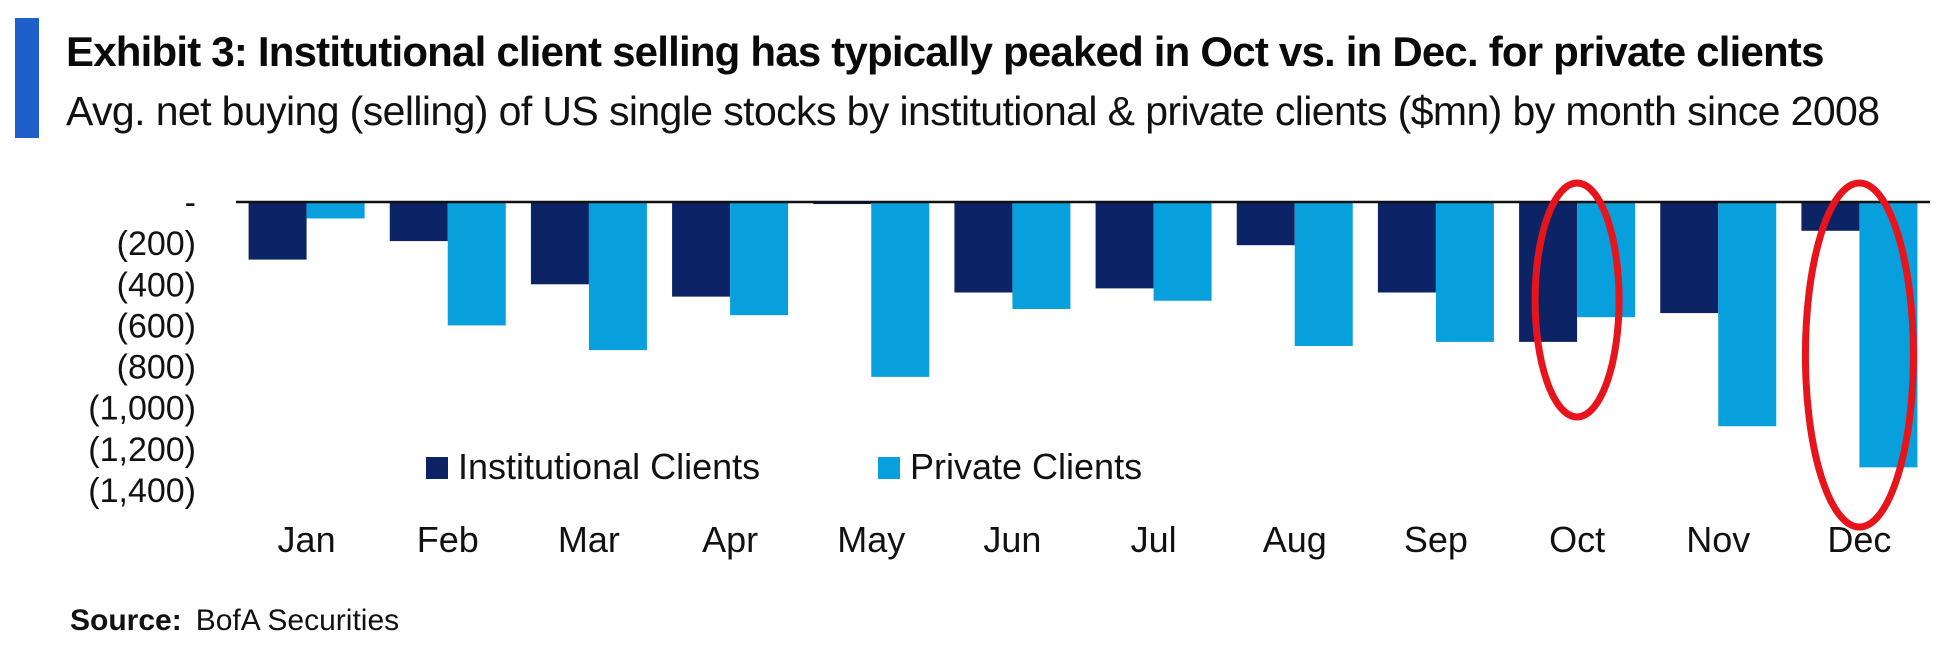 The height and width of the screenshot is (670, 1954). What do you see at coordinates (448, 539) in the screenshot?
I see `x-tick-label: Feb` at bounding box center [448, 539].